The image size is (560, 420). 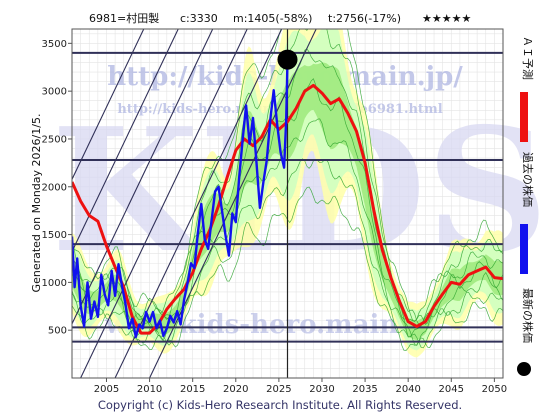 What do you see at coordinates (106, 389) in the screenshot?
I see `x-tick-label: 2005` at bounding box center [106, 389].